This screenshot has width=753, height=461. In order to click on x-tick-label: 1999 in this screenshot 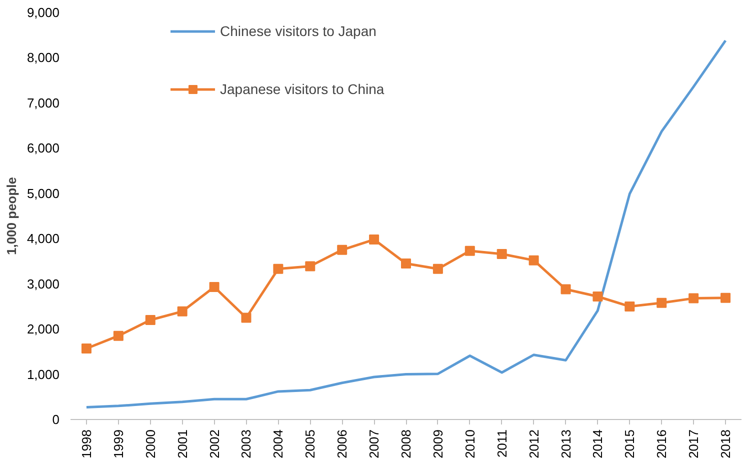, I will do `click(118, 444)`.